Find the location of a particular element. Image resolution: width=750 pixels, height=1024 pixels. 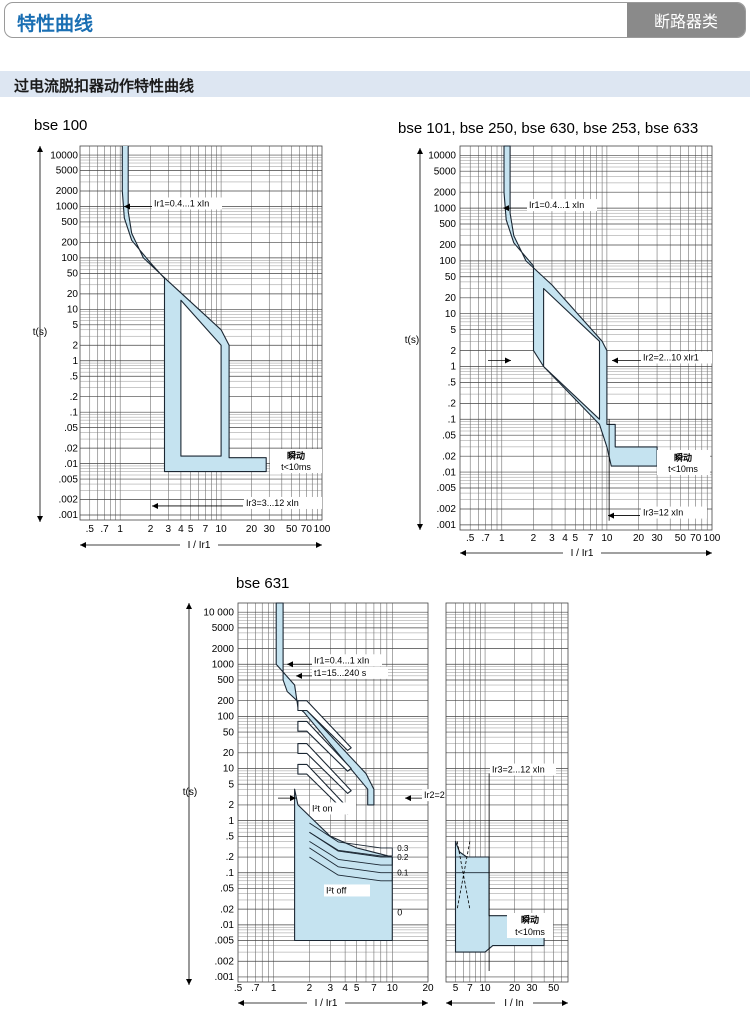

chart3-title: bse 631 is located at coordinates (263, 583).